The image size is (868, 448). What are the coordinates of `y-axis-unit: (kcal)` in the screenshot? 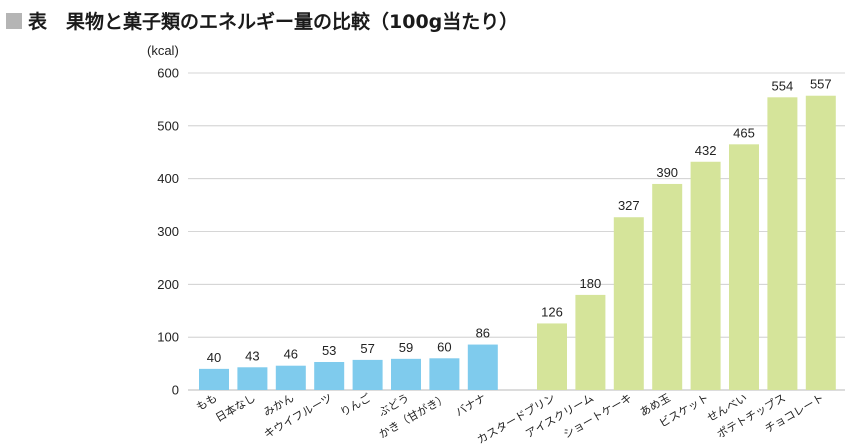 It's located at (163, 50).